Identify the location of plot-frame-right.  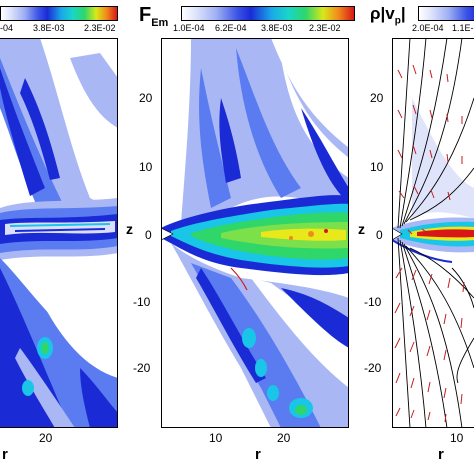
(433, 233).